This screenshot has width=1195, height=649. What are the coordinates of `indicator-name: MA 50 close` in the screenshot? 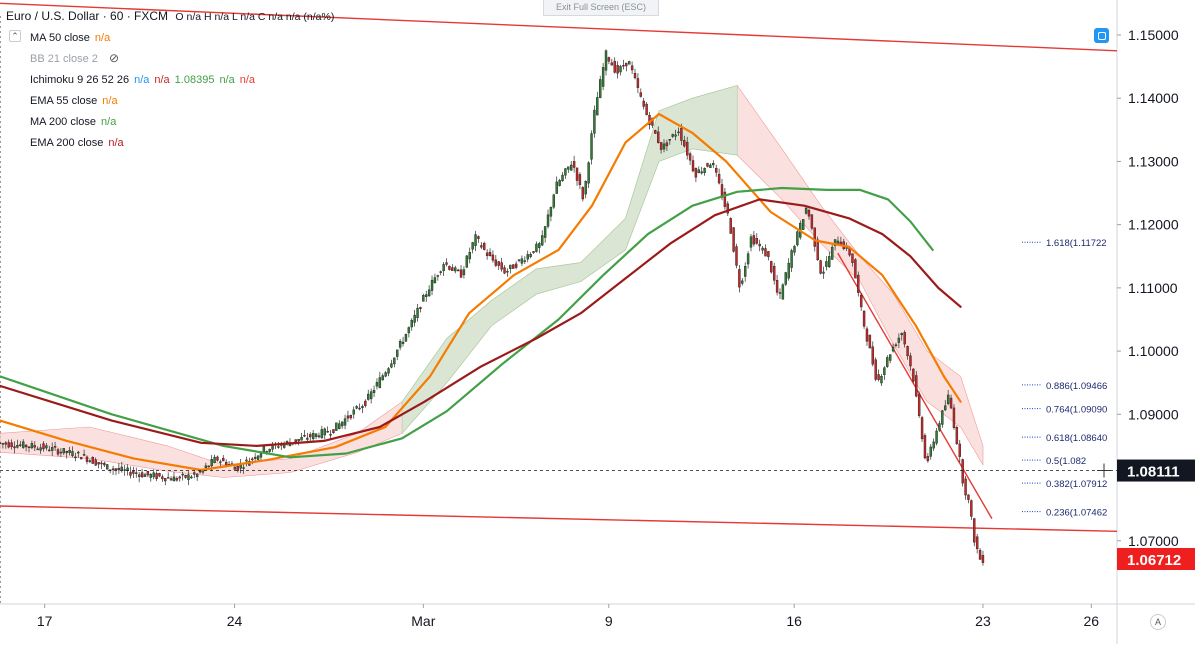 It's located at (60, 38).